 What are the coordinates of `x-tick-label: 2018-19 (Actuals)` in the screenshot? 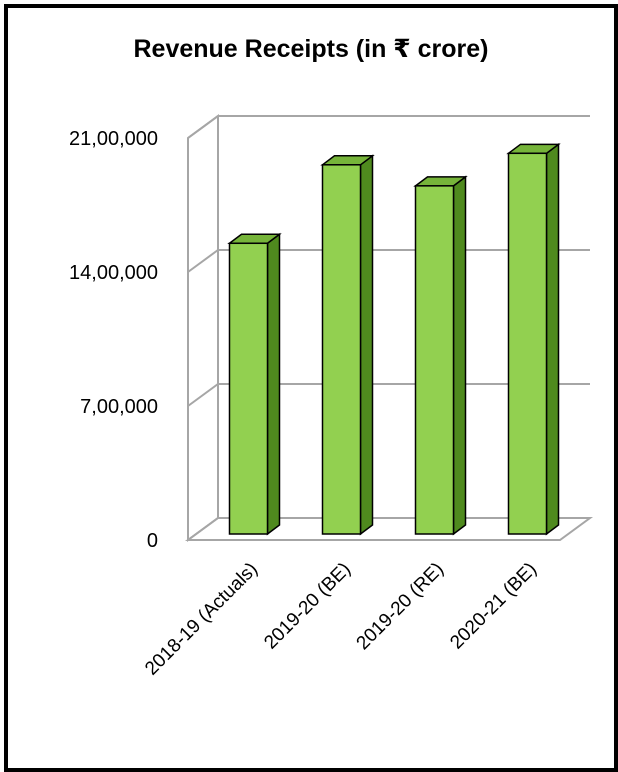 It's located at (201, 619).